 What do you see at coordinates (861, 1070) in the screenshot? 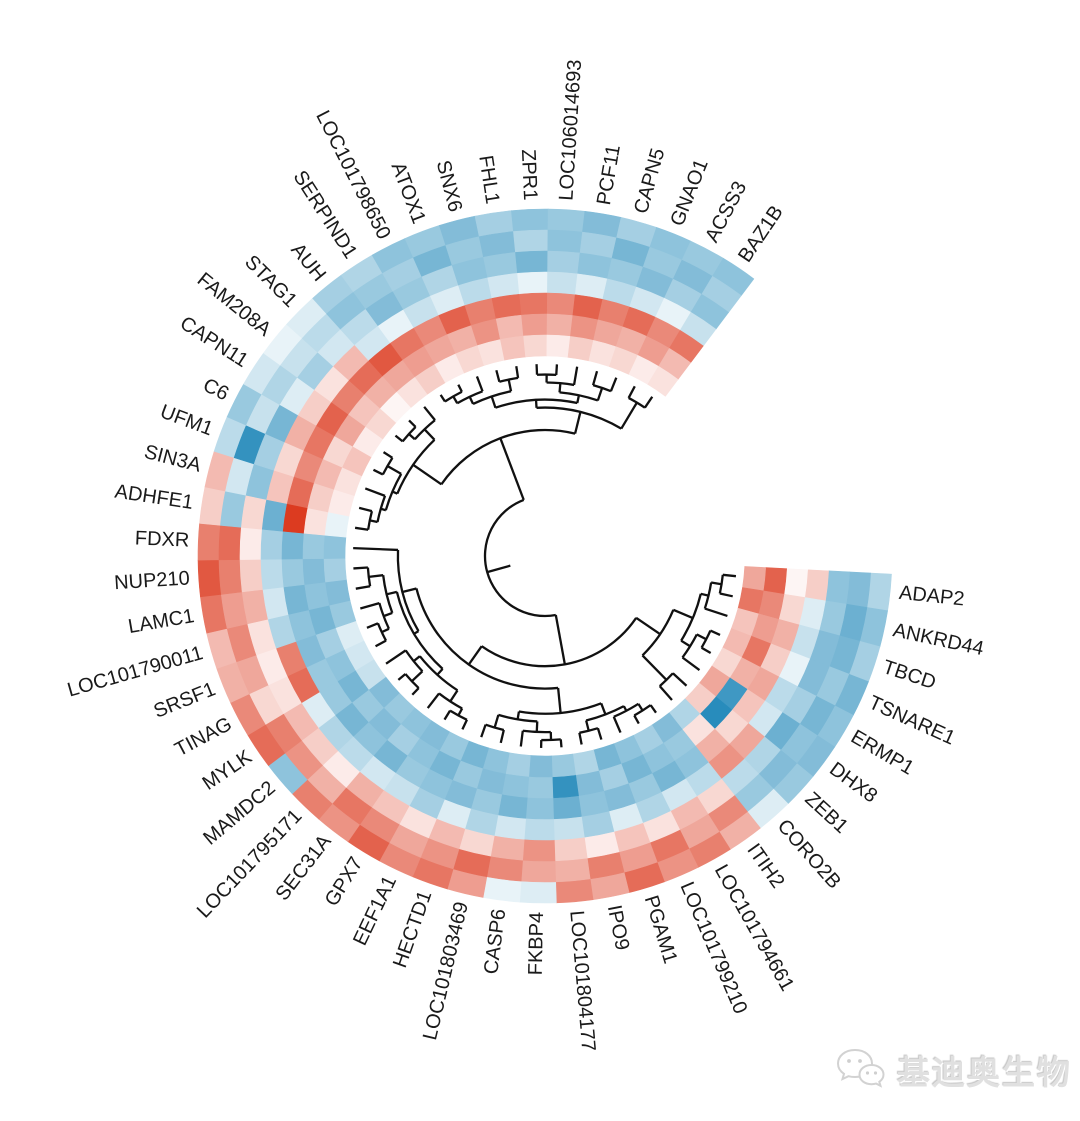
I see `wechat-bubbles-icon` at bounding box center [861, 1070].